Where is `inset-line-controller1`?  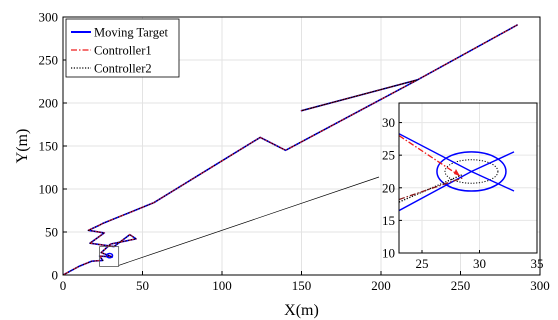
inset-line-controller1 is located at coordinates (430, 156).